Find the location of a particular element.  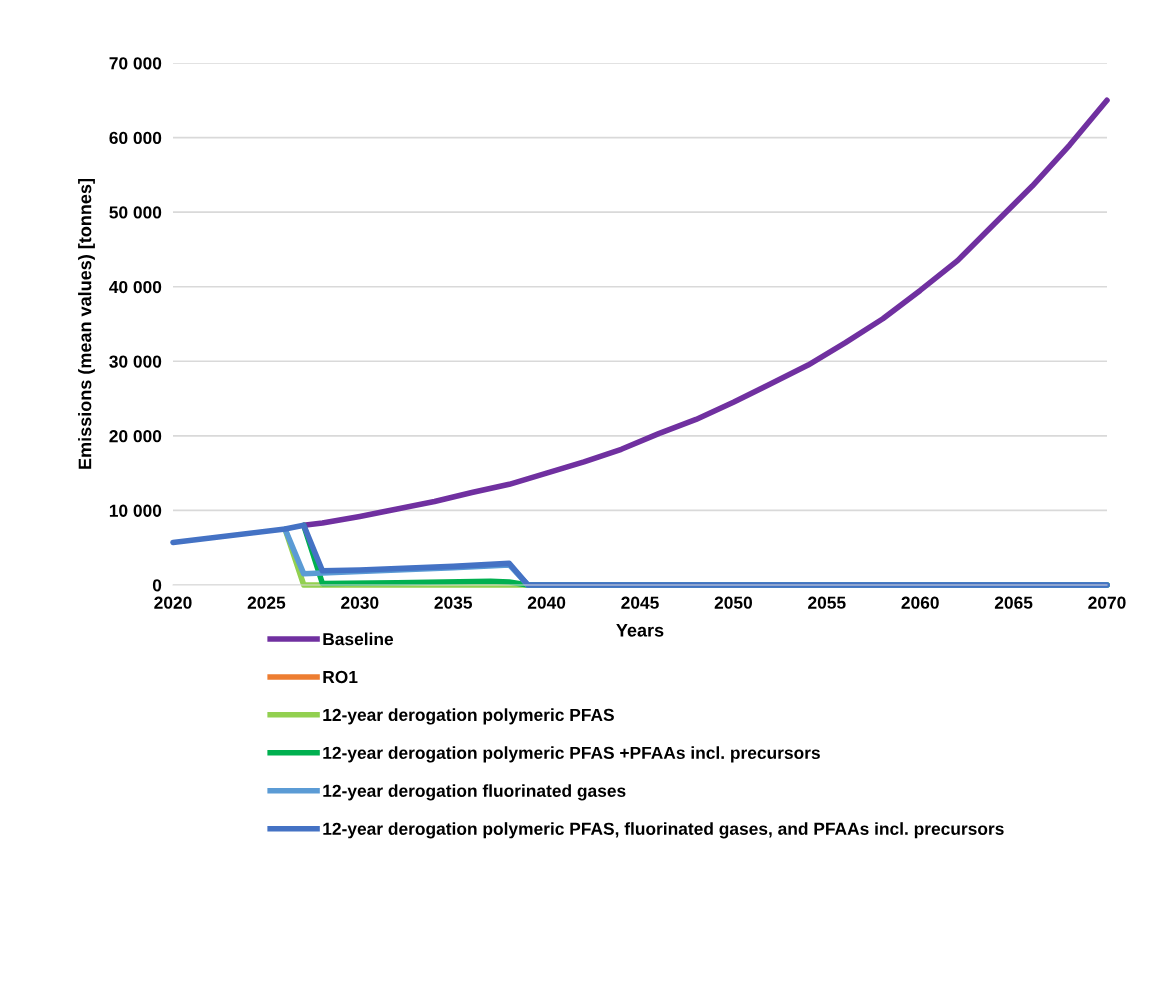

y-tick-label: 40 000 is located at coordinates (135, 287).